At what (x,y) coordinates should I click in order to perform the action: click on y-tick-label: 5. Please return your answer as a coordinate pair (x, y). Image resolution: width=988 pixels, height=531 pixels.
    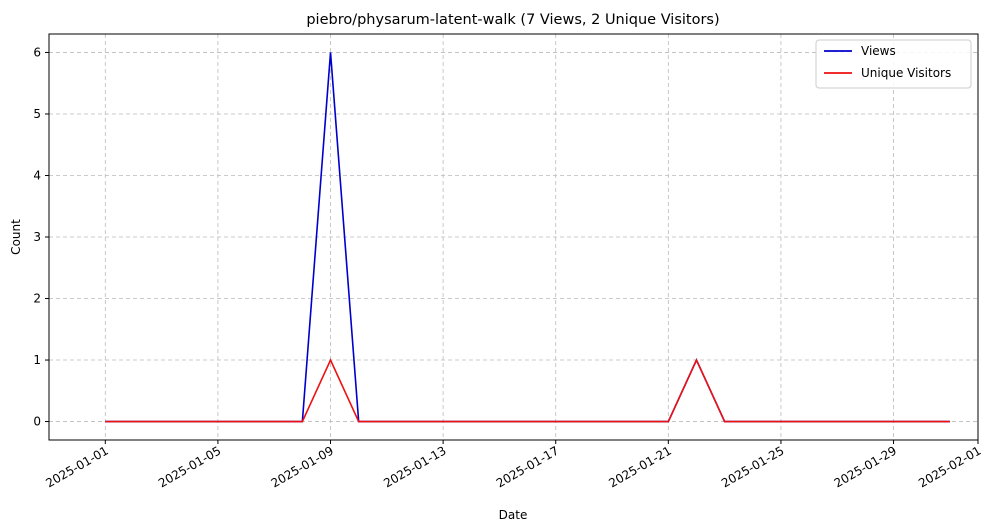
    Looking at the image, I should click on (37, 114).